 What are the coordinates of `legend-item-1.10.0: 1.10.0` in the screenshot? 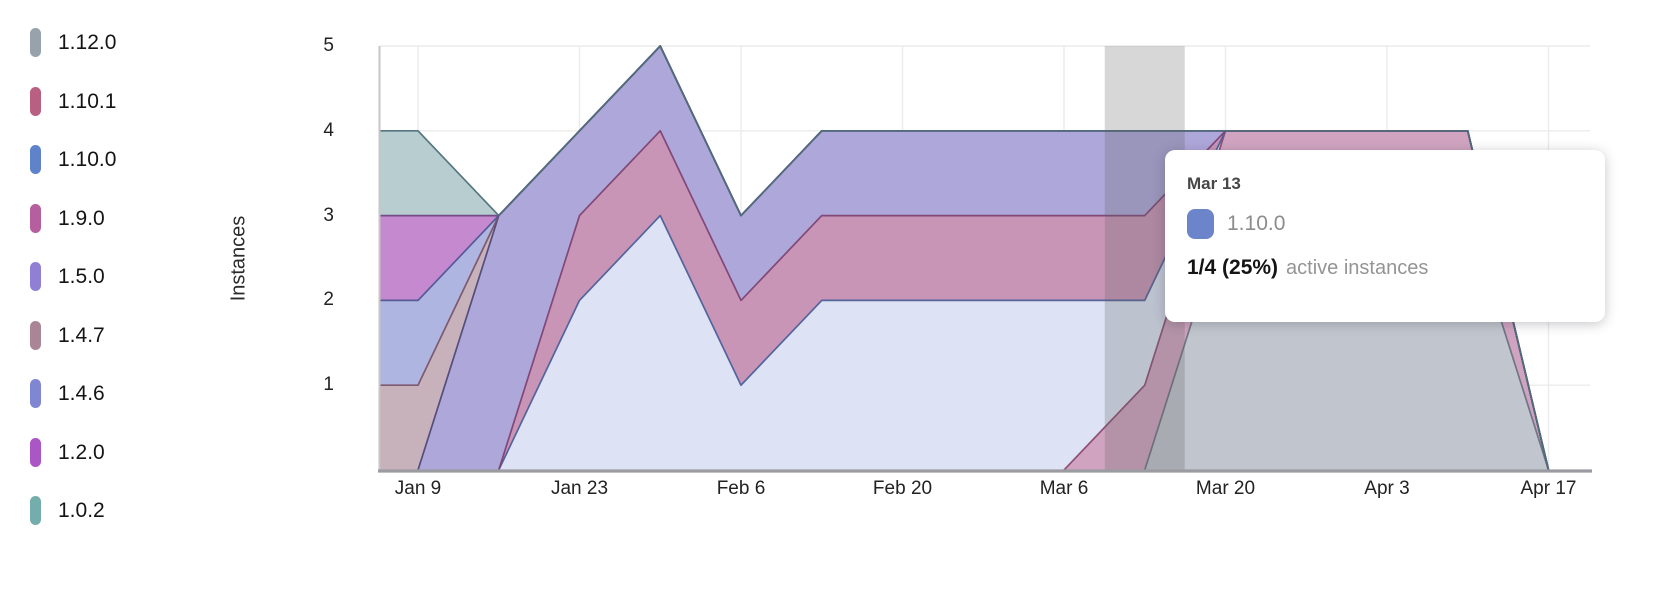 It's located at (73, 159).